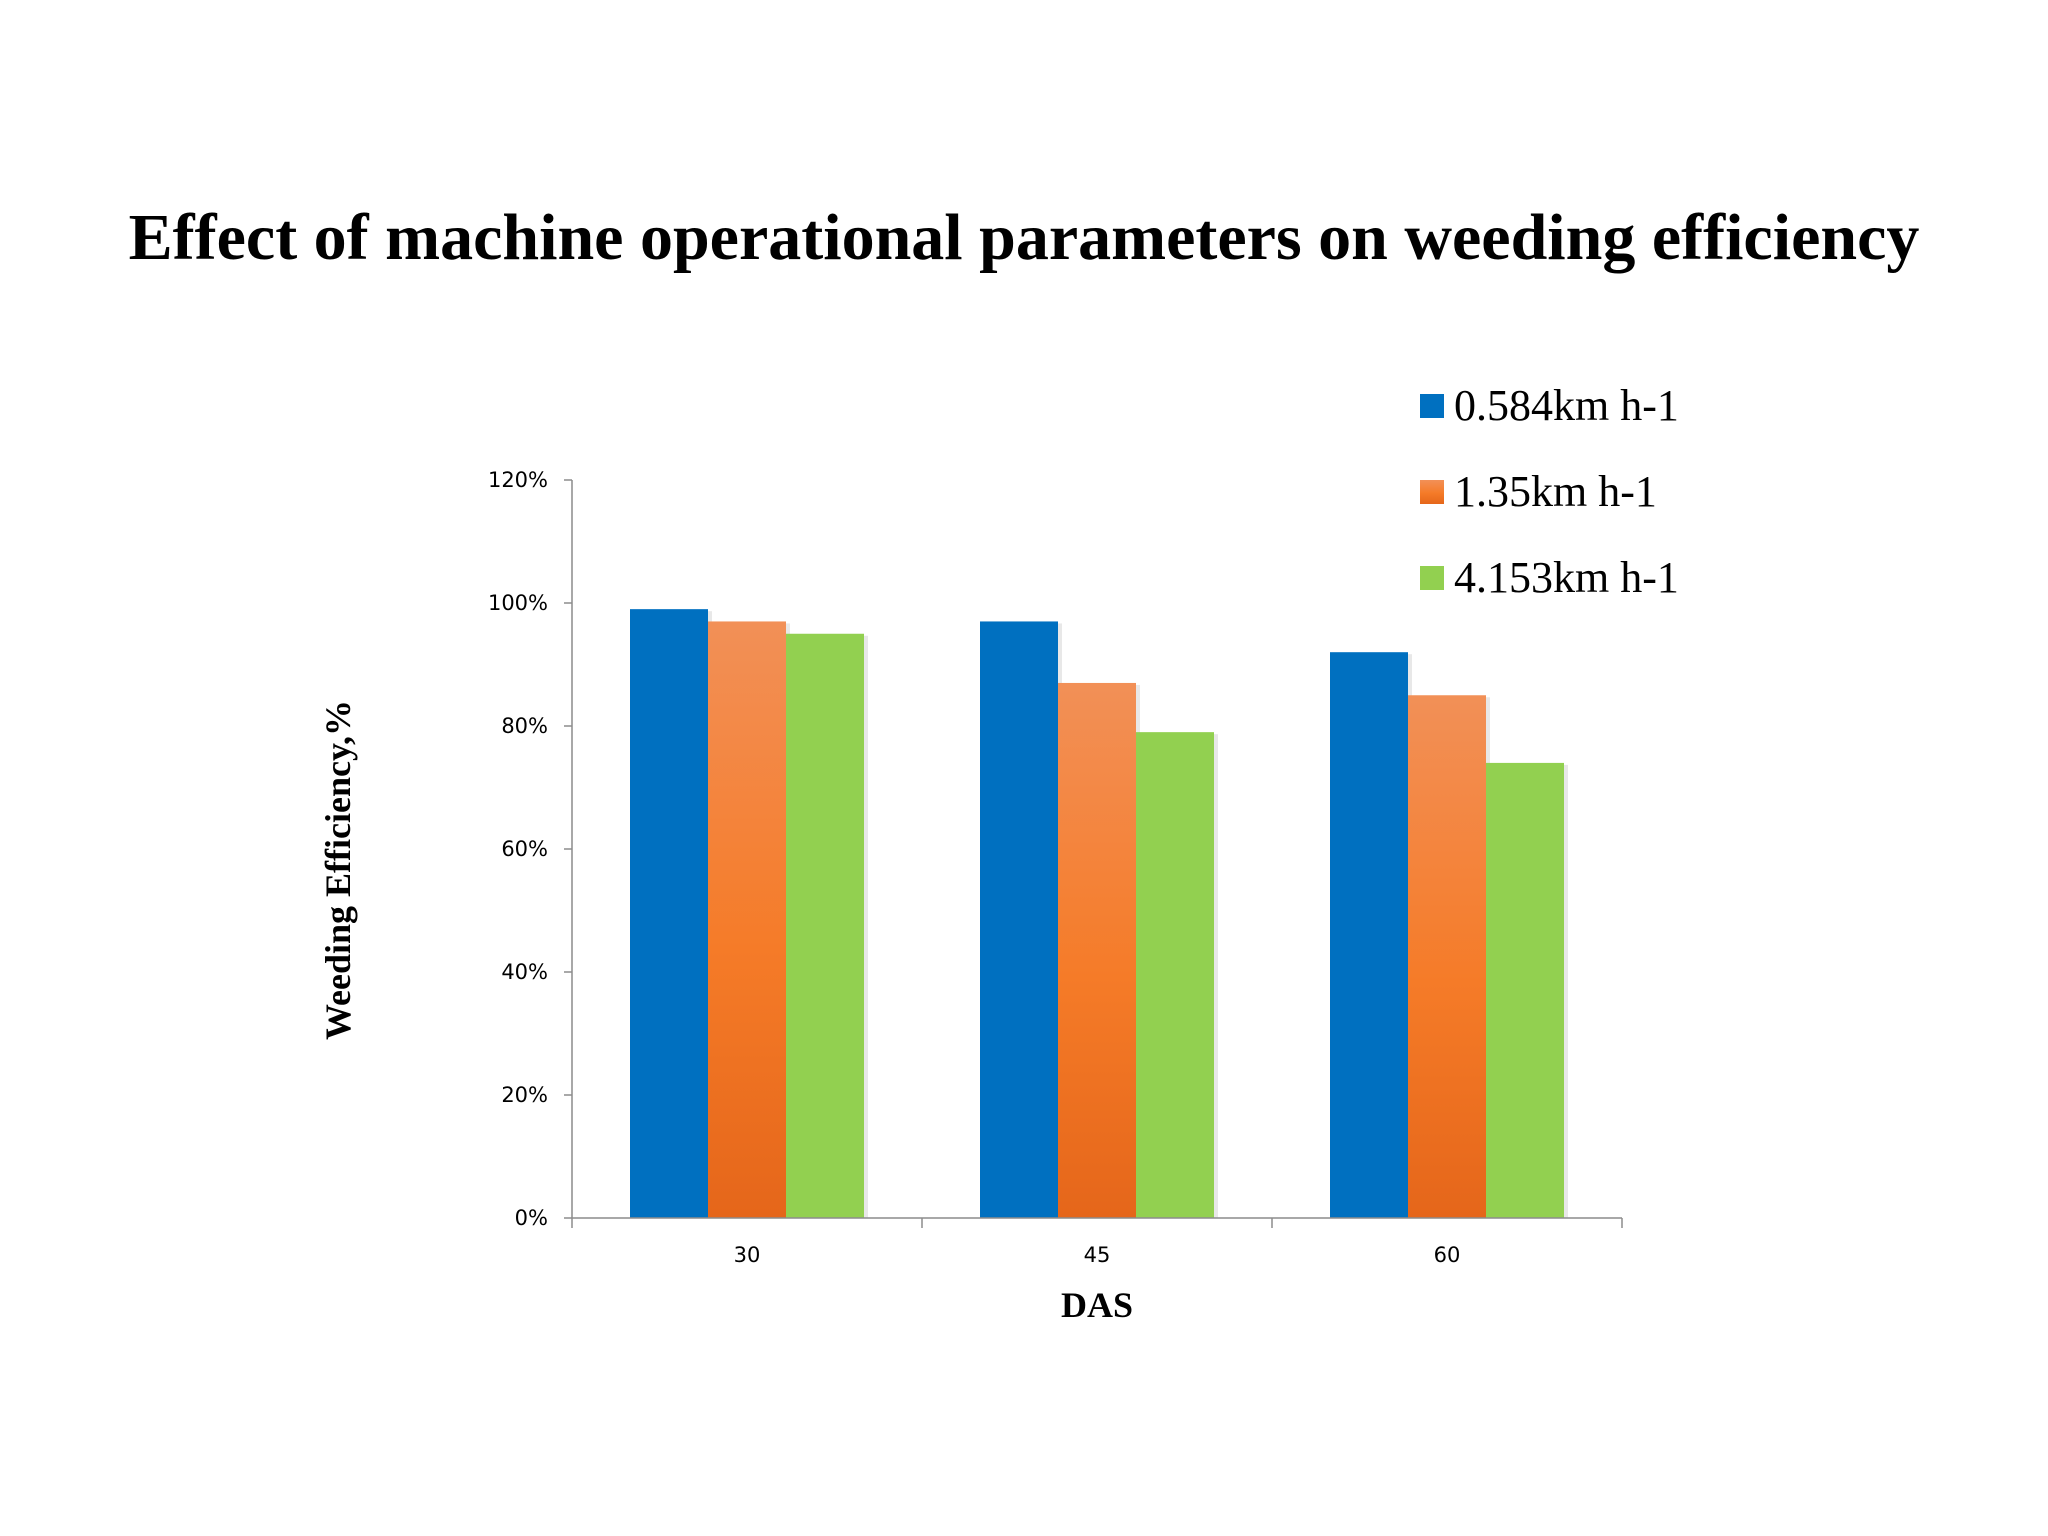  Describe the element at coordinates (1097, 1255) in the screenshot. I see `x-tick-label: 45` at that location.